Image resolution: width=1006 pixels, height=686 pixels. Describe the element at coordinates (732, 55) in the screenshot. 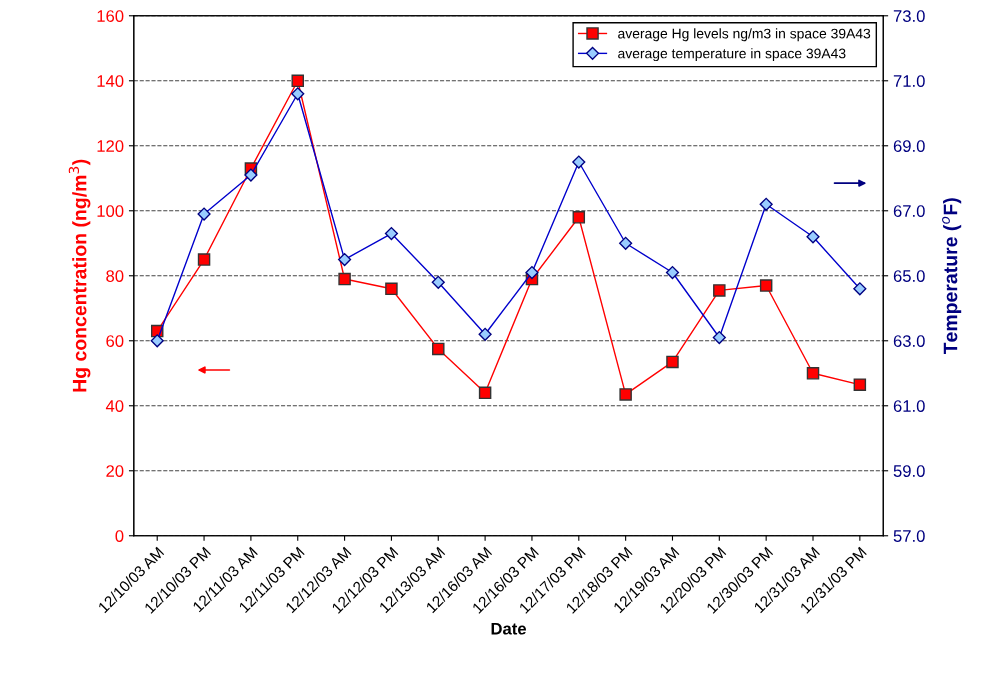

I see `legend-label: average temperature in space 39A43` at that location.